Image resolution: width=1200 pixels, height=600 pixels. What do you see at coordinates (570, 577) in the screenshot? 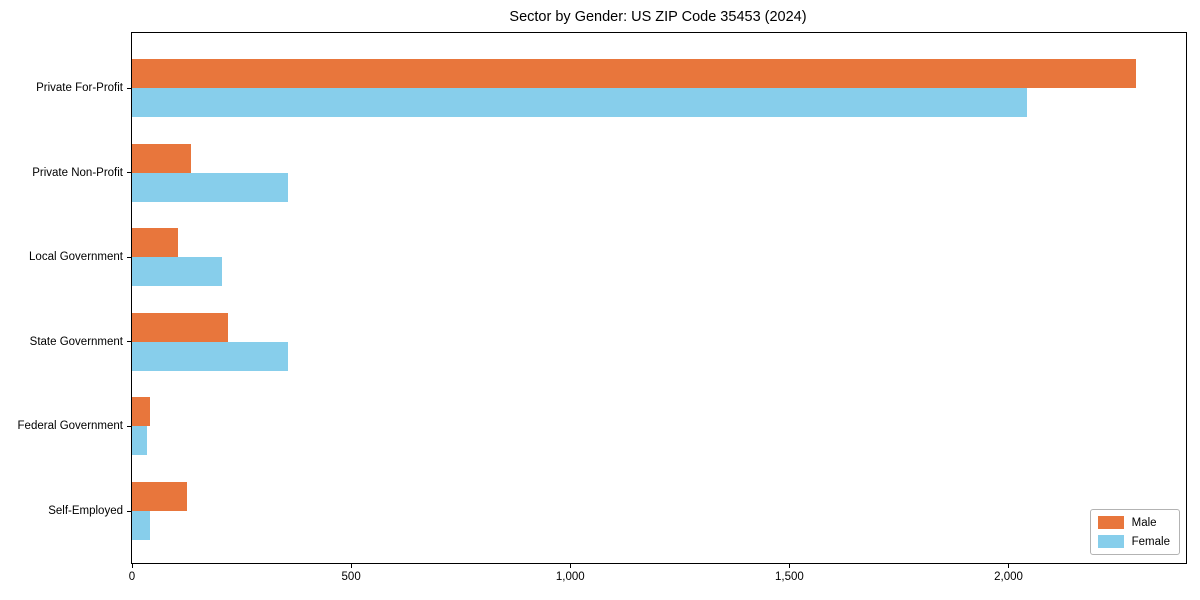
I see `x-tick-label-1000: 1,000` at bounding box center [570, 577].